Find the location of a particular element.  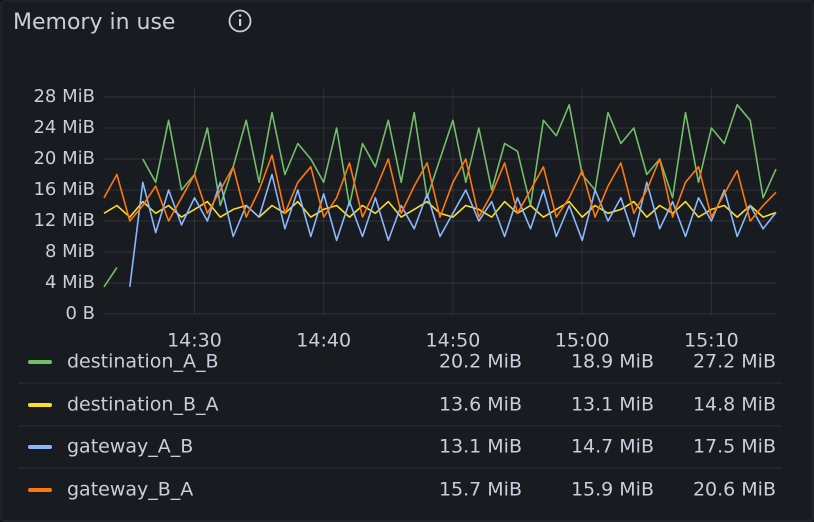

info-stem is located at coordinates (240, 22).